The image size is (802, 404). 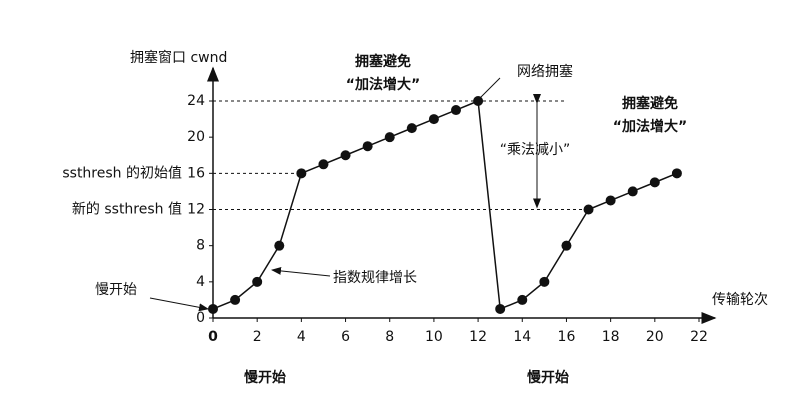 What do you see at coordinates (200, 246) in the screenshot?
I see `y-tick-label: 8` at bounding box center [200, 246].